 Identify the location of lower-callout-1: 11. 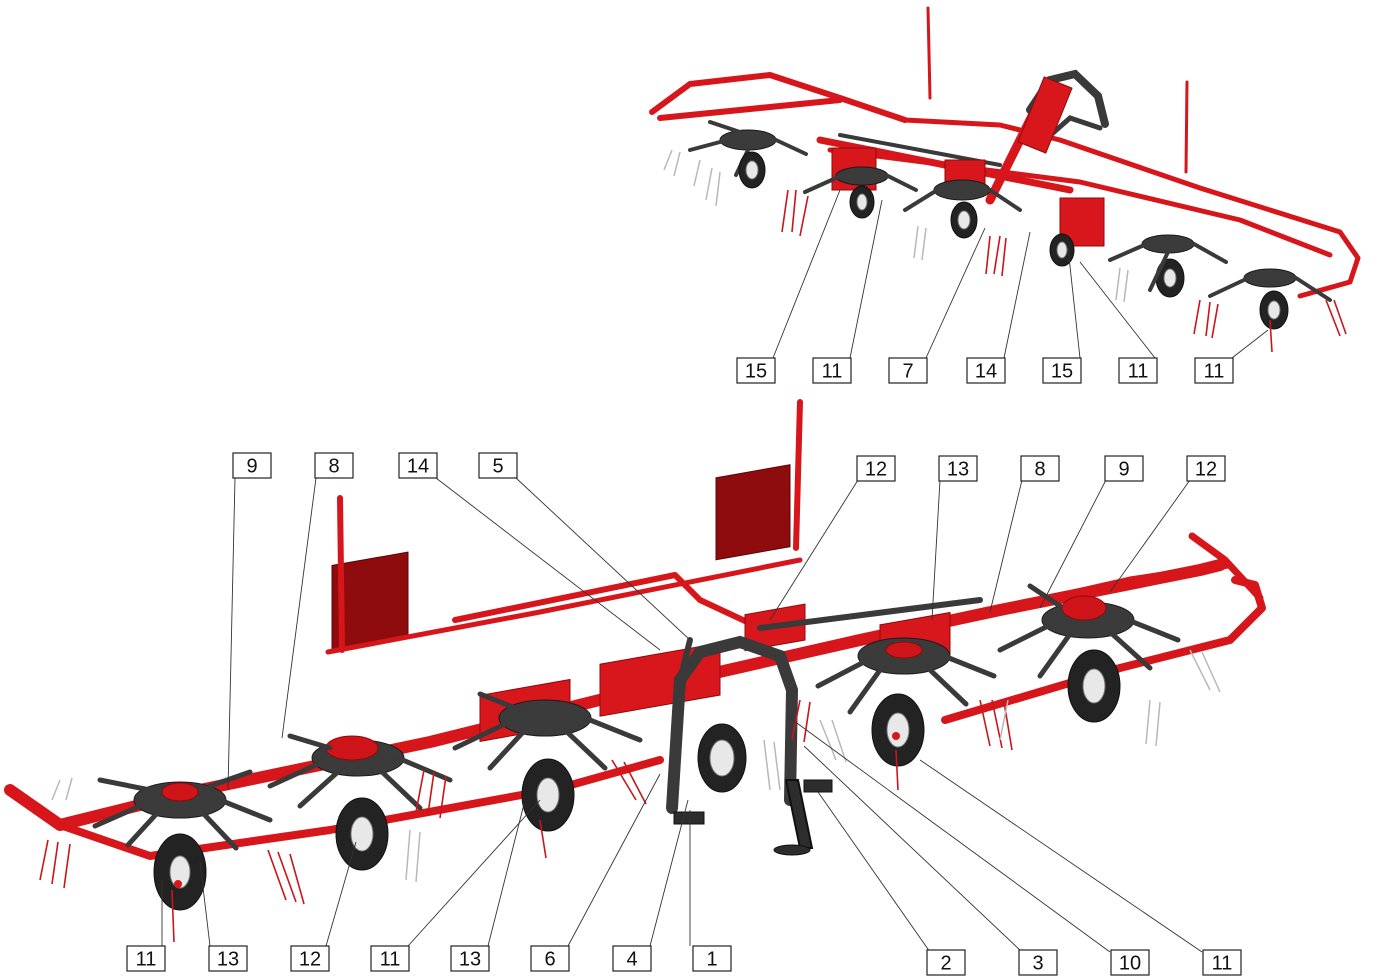
(146, 958).